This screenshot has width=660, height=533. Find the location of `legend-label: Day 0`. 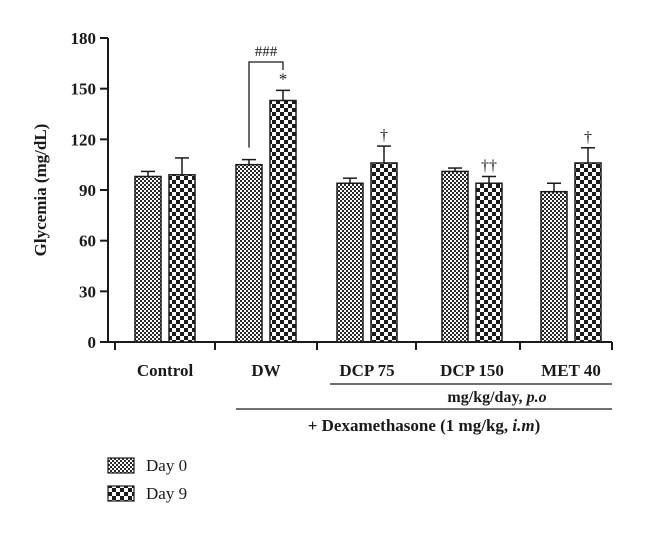

legend-label: Day 0 is located at coordinates (166, 465).